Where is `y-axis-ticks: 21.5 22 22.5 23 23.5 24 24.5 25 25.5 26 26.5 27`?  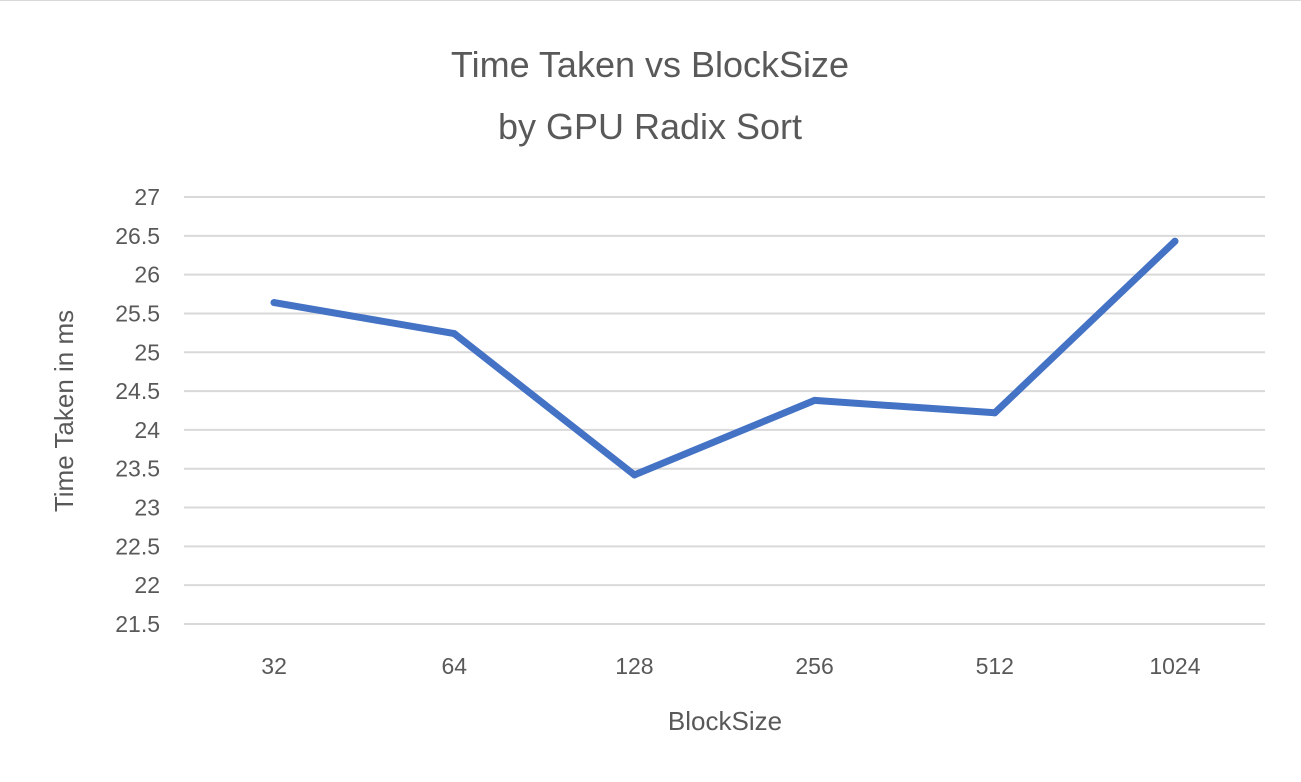 y-axis-ticks: 21.5 22 22.5 23 23.5 24 24.5 25 25.5 26 26.5 27 is located at coordinates (137, 410).